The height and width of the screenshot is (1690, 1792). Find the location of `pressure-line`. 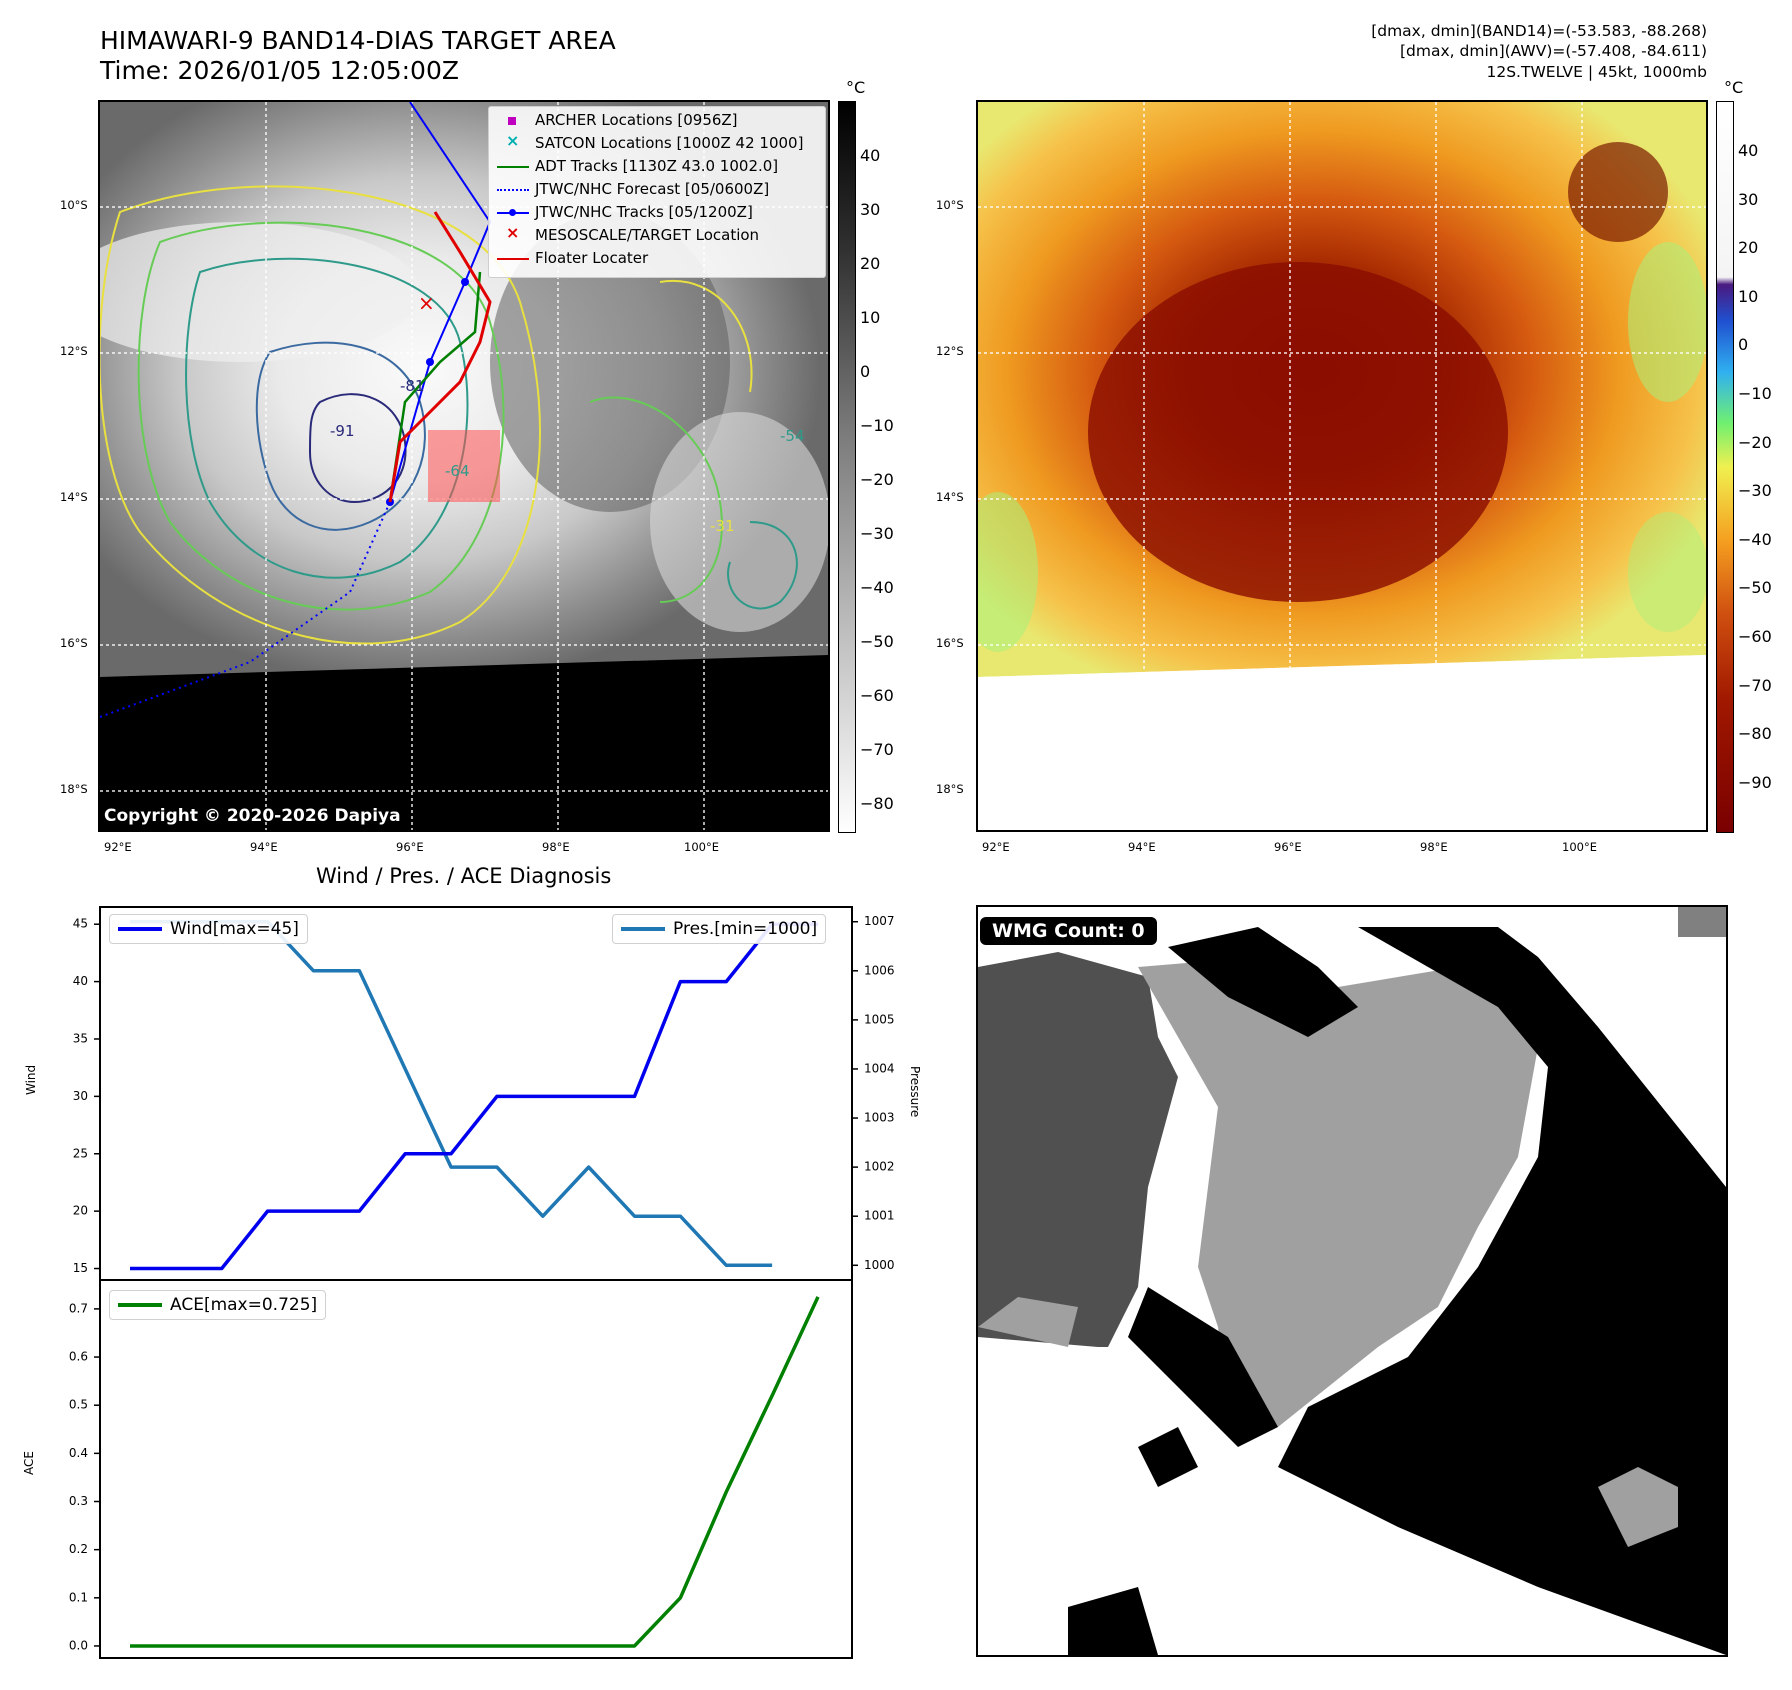

pressure-line is located at coordinates (451, 1093).